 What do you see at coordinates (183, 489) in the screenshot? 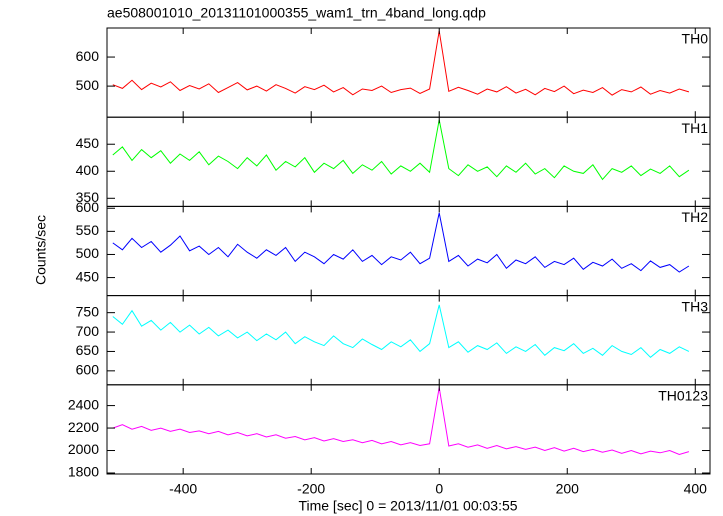
I see `x-tick-label: -400` at bounding box center [183, 489].